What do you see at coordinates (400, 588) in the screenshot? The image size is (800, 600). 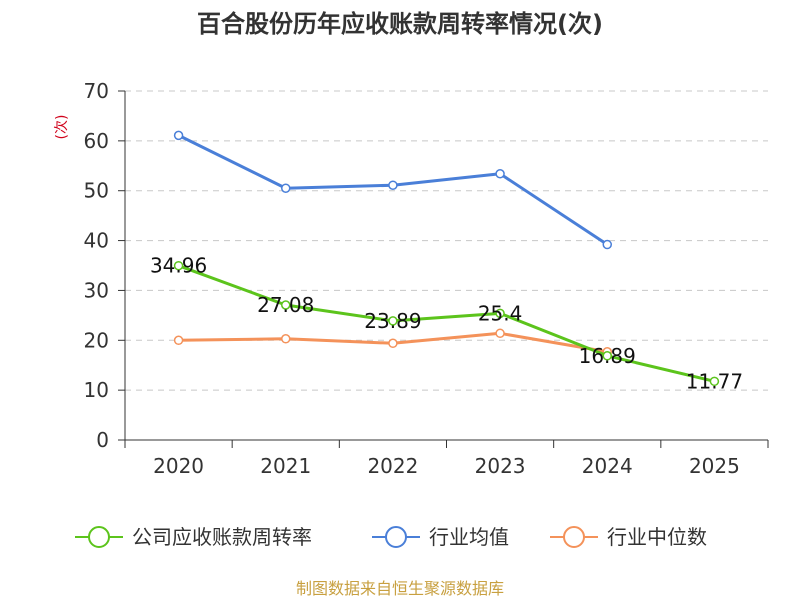 I see `source-note: 制图数据来自恒生聚源数据库` at bounding box center [400, 588].